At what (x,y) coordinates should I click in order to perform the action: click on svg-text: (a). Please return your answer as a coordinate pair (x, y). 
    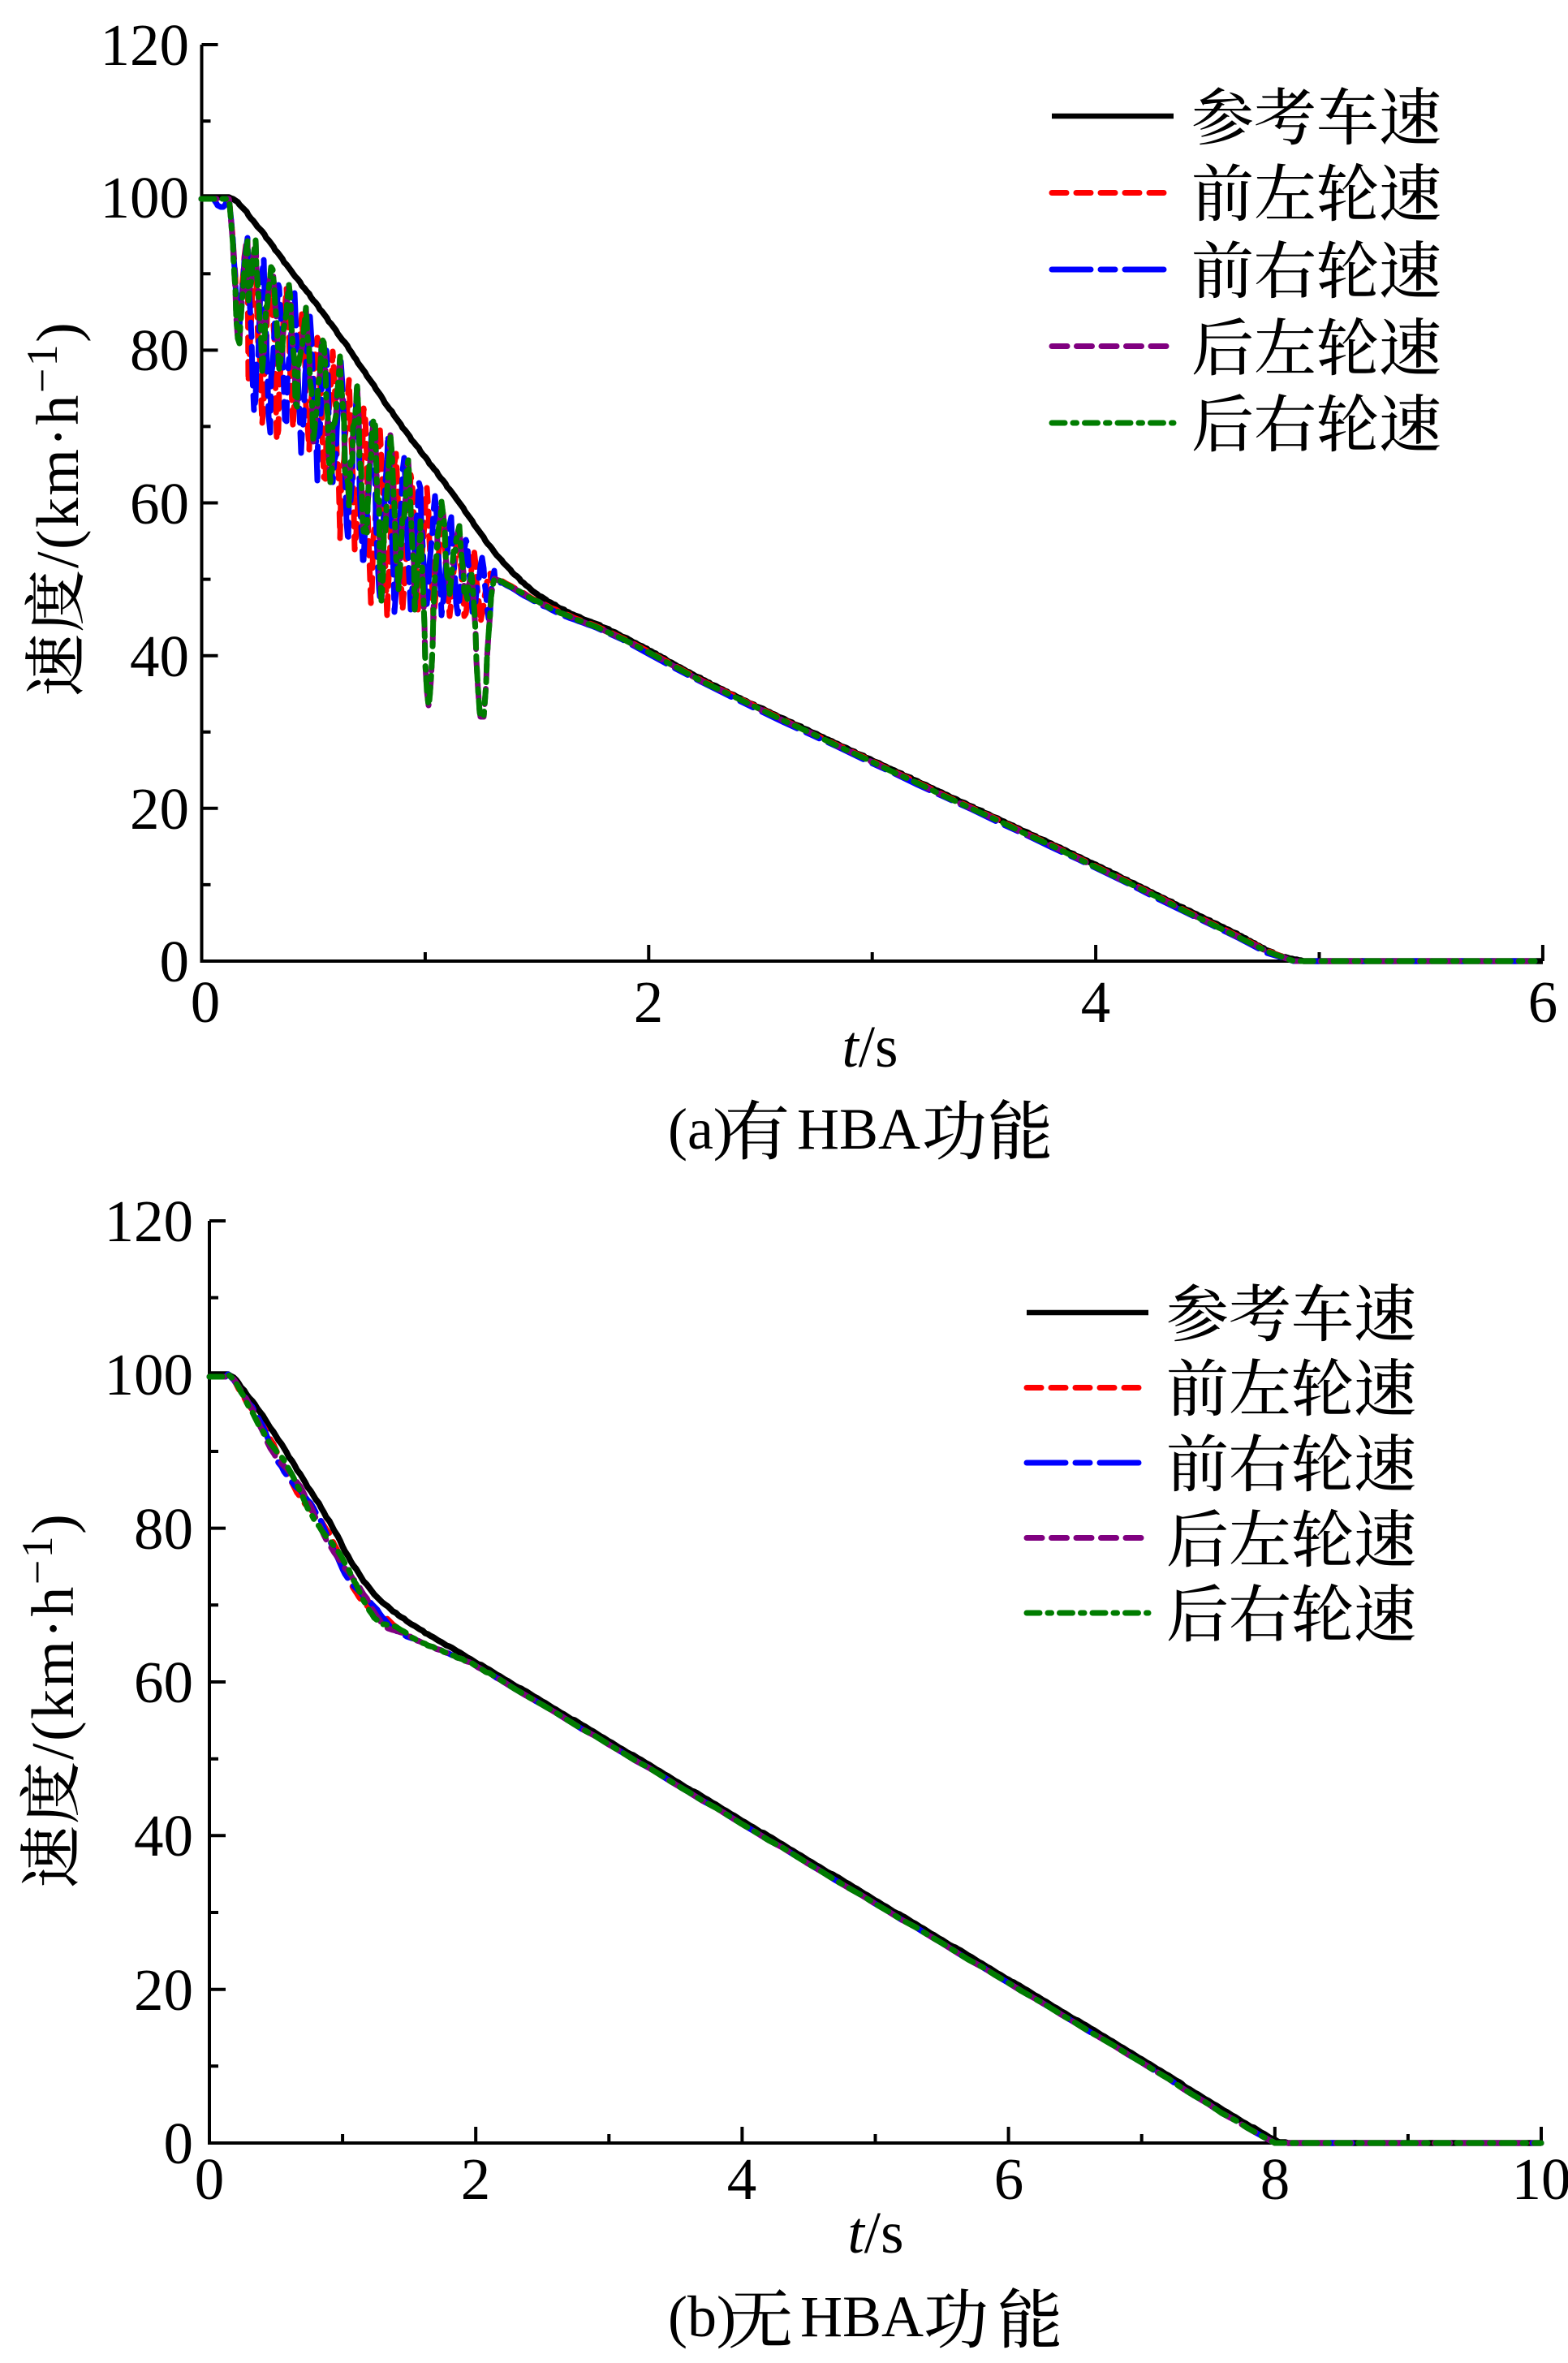
    Looking at the image, I should click on (701, 1129).